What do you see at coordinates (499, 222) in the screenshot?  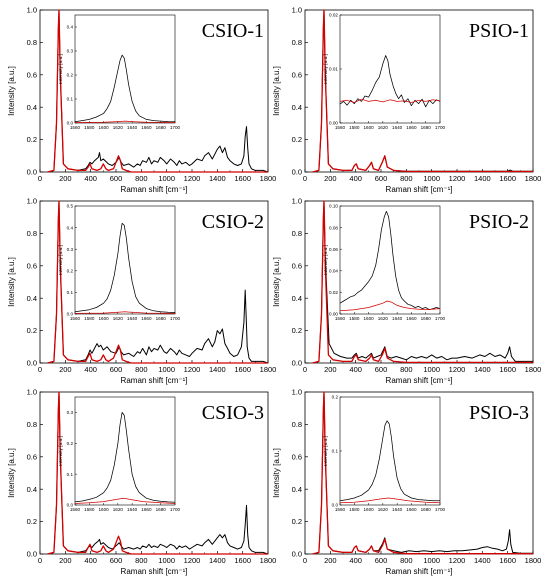 I see `panel-title: PSIO-2` at bounding box center [499, 222].